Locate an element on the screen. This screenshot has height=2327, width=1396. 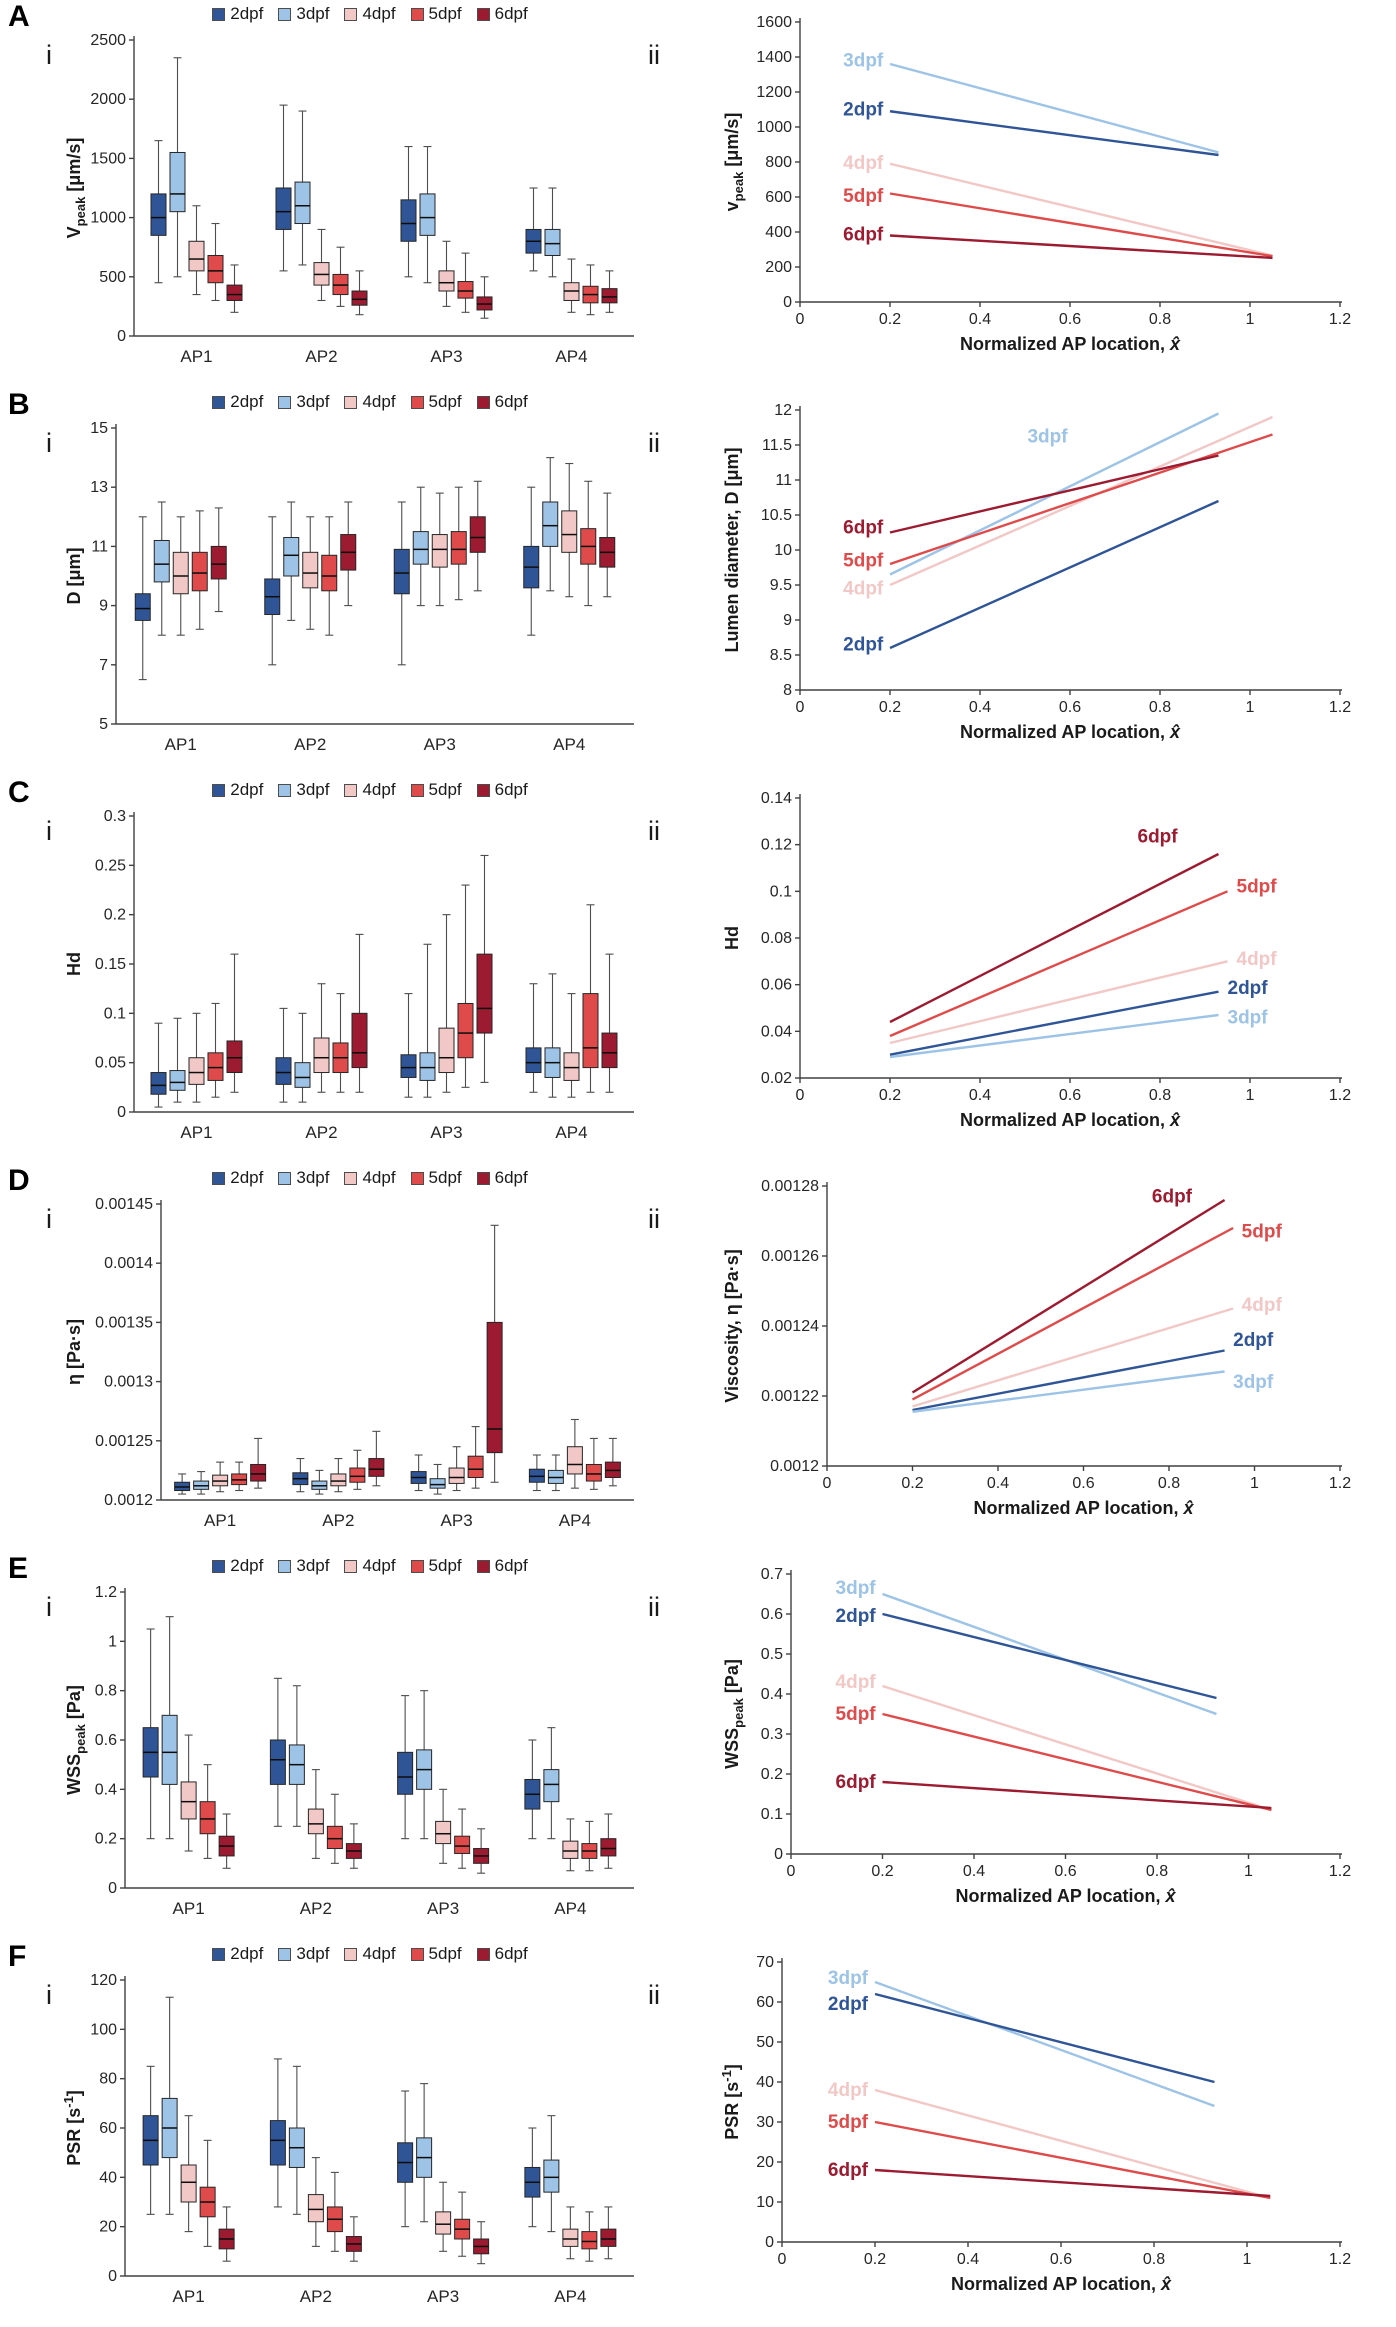
legend-item-3dpf: 3dpf is located at coordinates (303, 790).